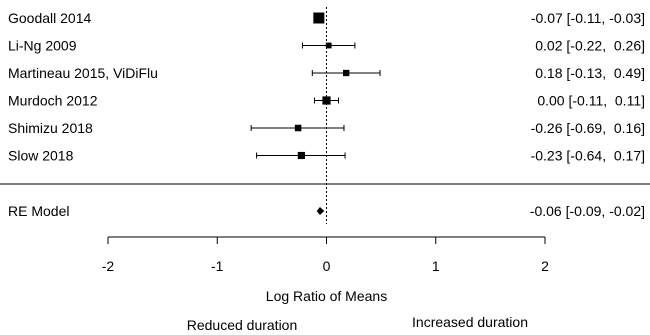  Describe the element at coordinates (50, 128) in the screenshot. I see `study-label: Shimizu 2018` at that location.